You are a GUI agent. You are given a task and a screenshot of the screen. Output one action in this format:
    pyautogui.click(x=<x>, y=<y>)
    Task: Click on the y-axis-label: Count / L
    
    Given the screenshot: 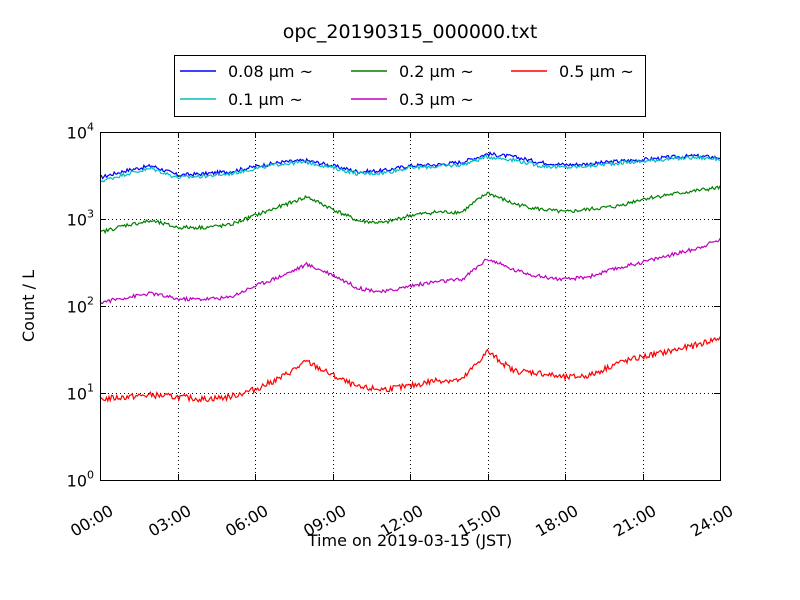 What is the action you would take?
    pyautogui.click(x=28, y=306)
    